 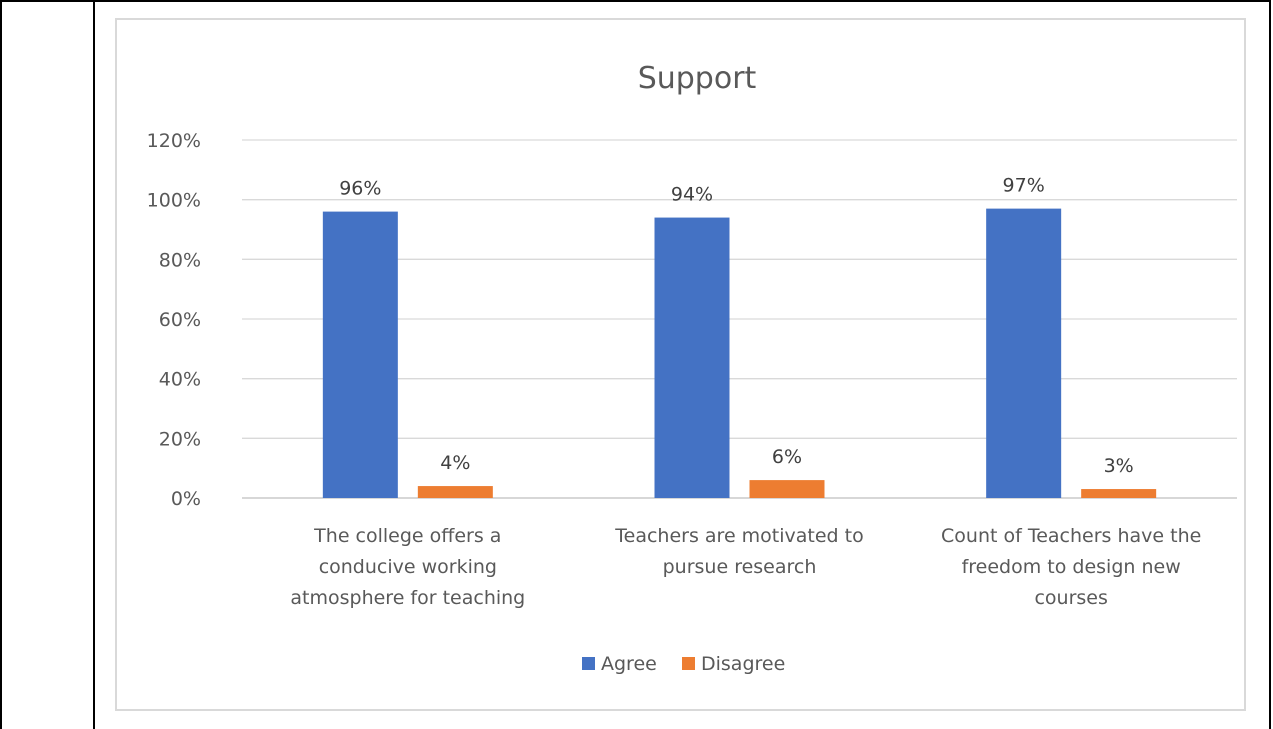 What do you see at coordinates (1071, 536) in the screenshot?
I see `x-tick-label: Count of Teachers have the` at bounding box center [1071, 536].